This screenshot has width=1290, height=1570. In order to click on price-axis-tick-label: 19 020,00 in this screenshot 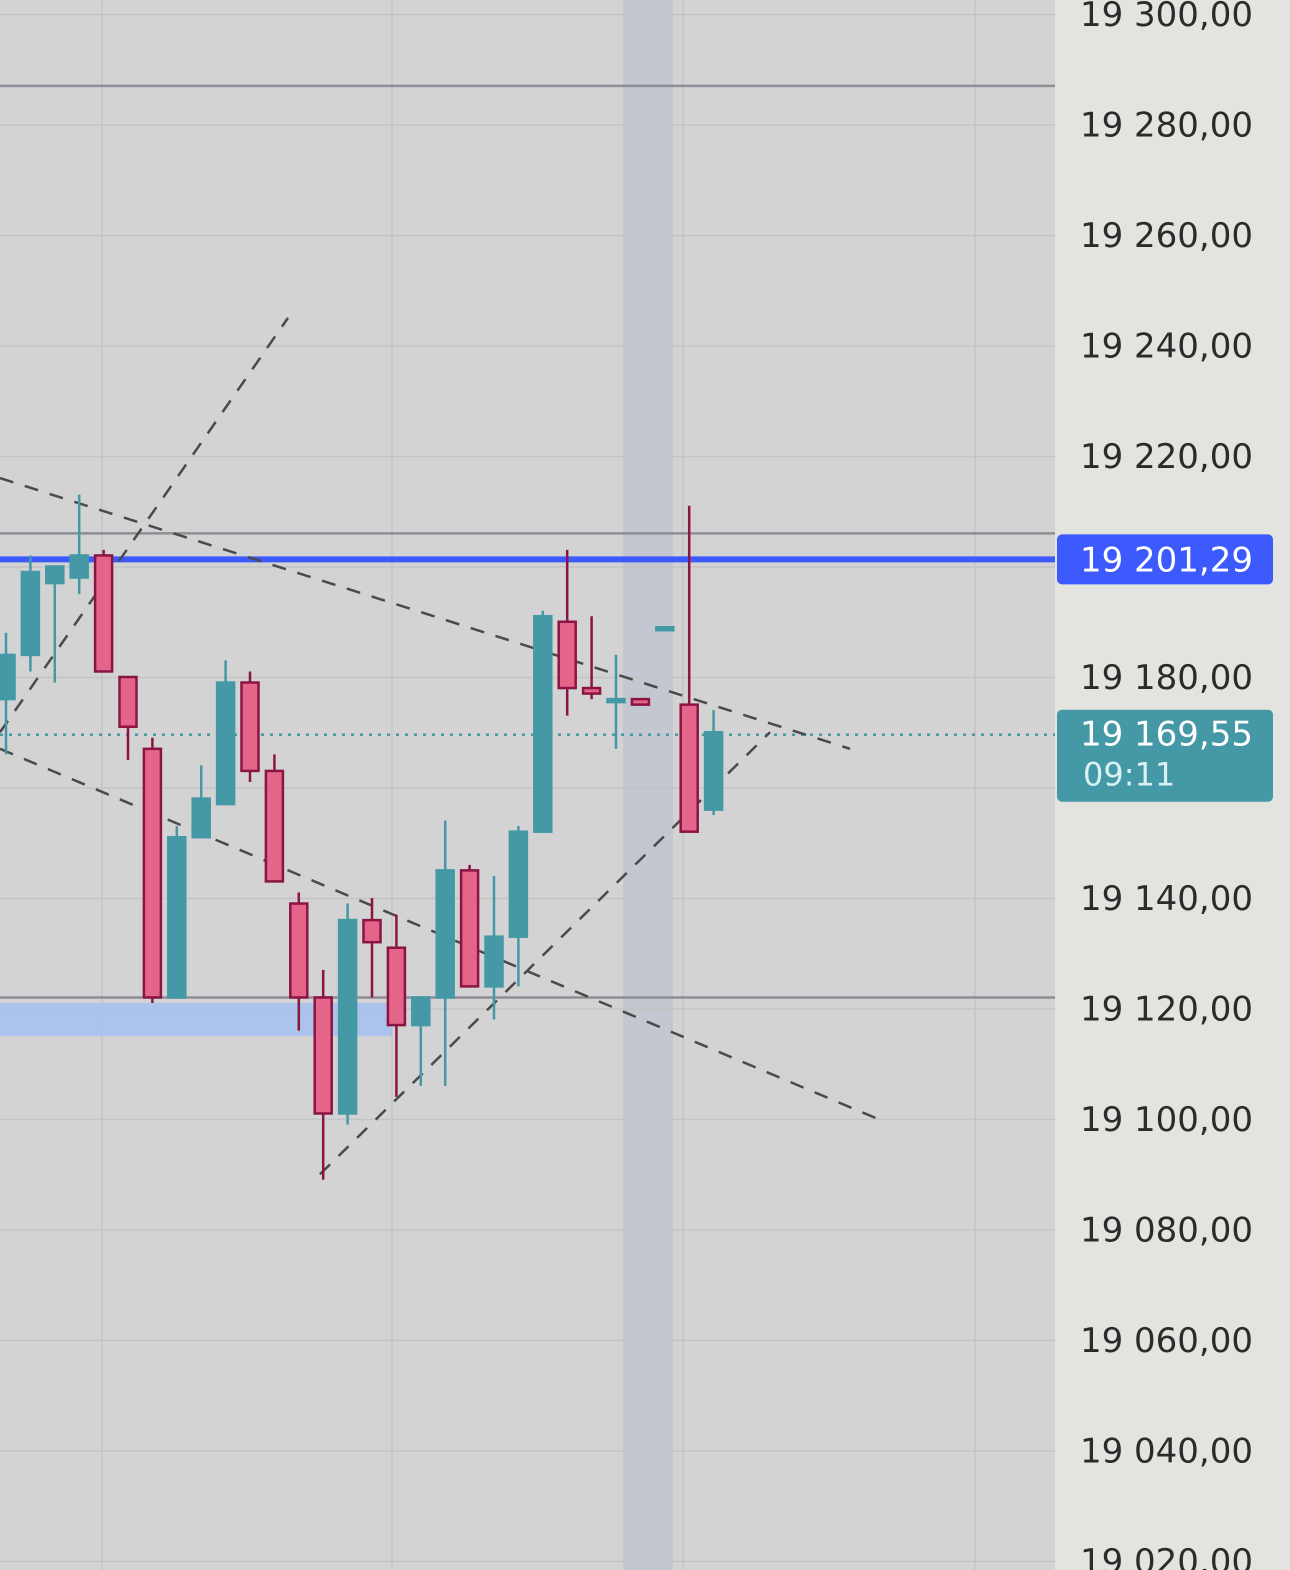, I will do `click(1166, 1556)`.